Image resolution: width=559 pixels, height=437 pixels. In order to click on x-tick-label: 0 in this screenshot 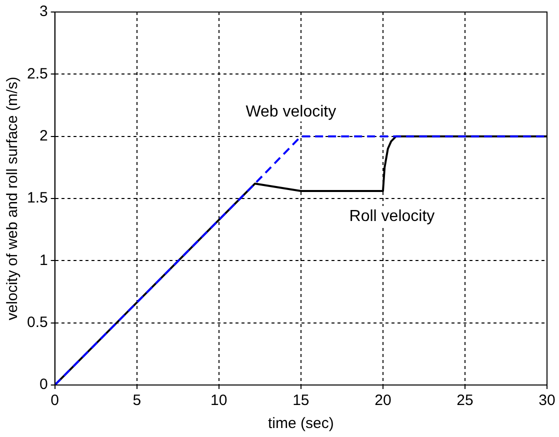, I will do `click(55, 401)`.